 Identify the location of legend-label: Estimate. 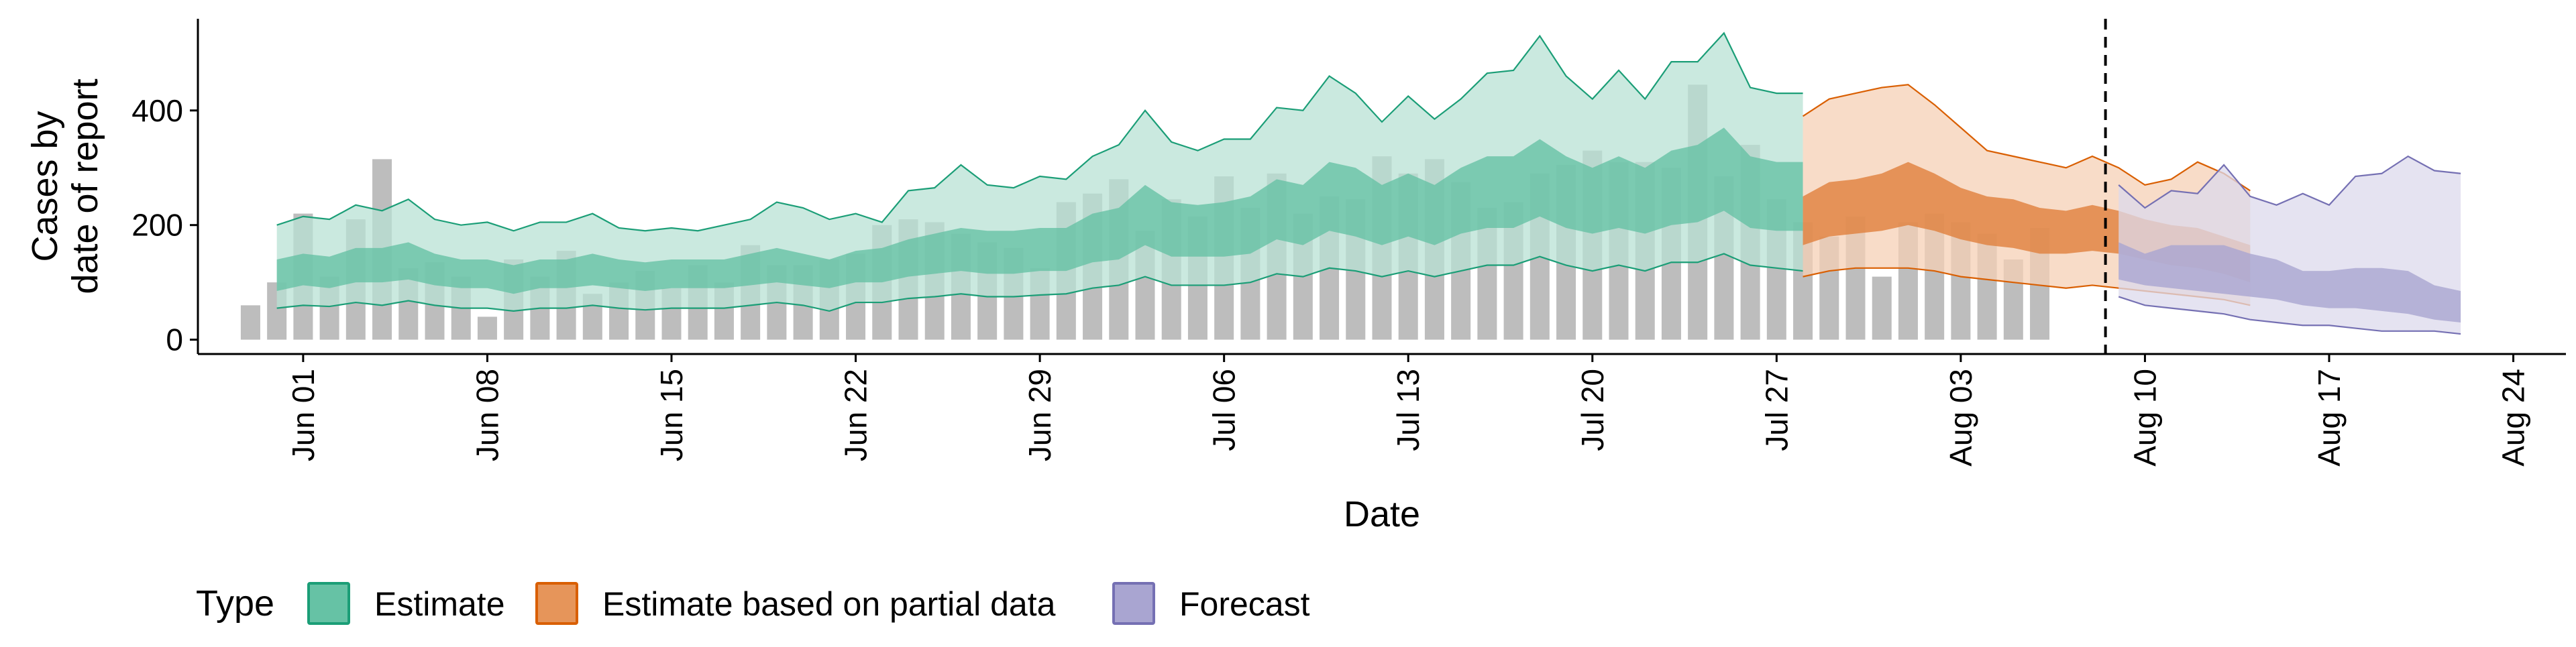
(439, 604).